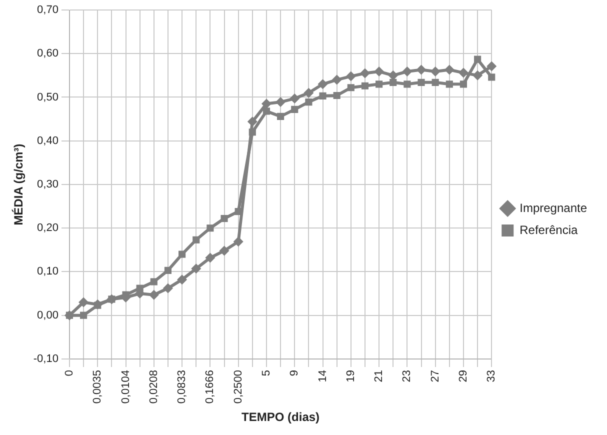 The width and height of the screenshot is (607, 435). I want to click on x-tick-label: 0,1666, so click(210, 387).